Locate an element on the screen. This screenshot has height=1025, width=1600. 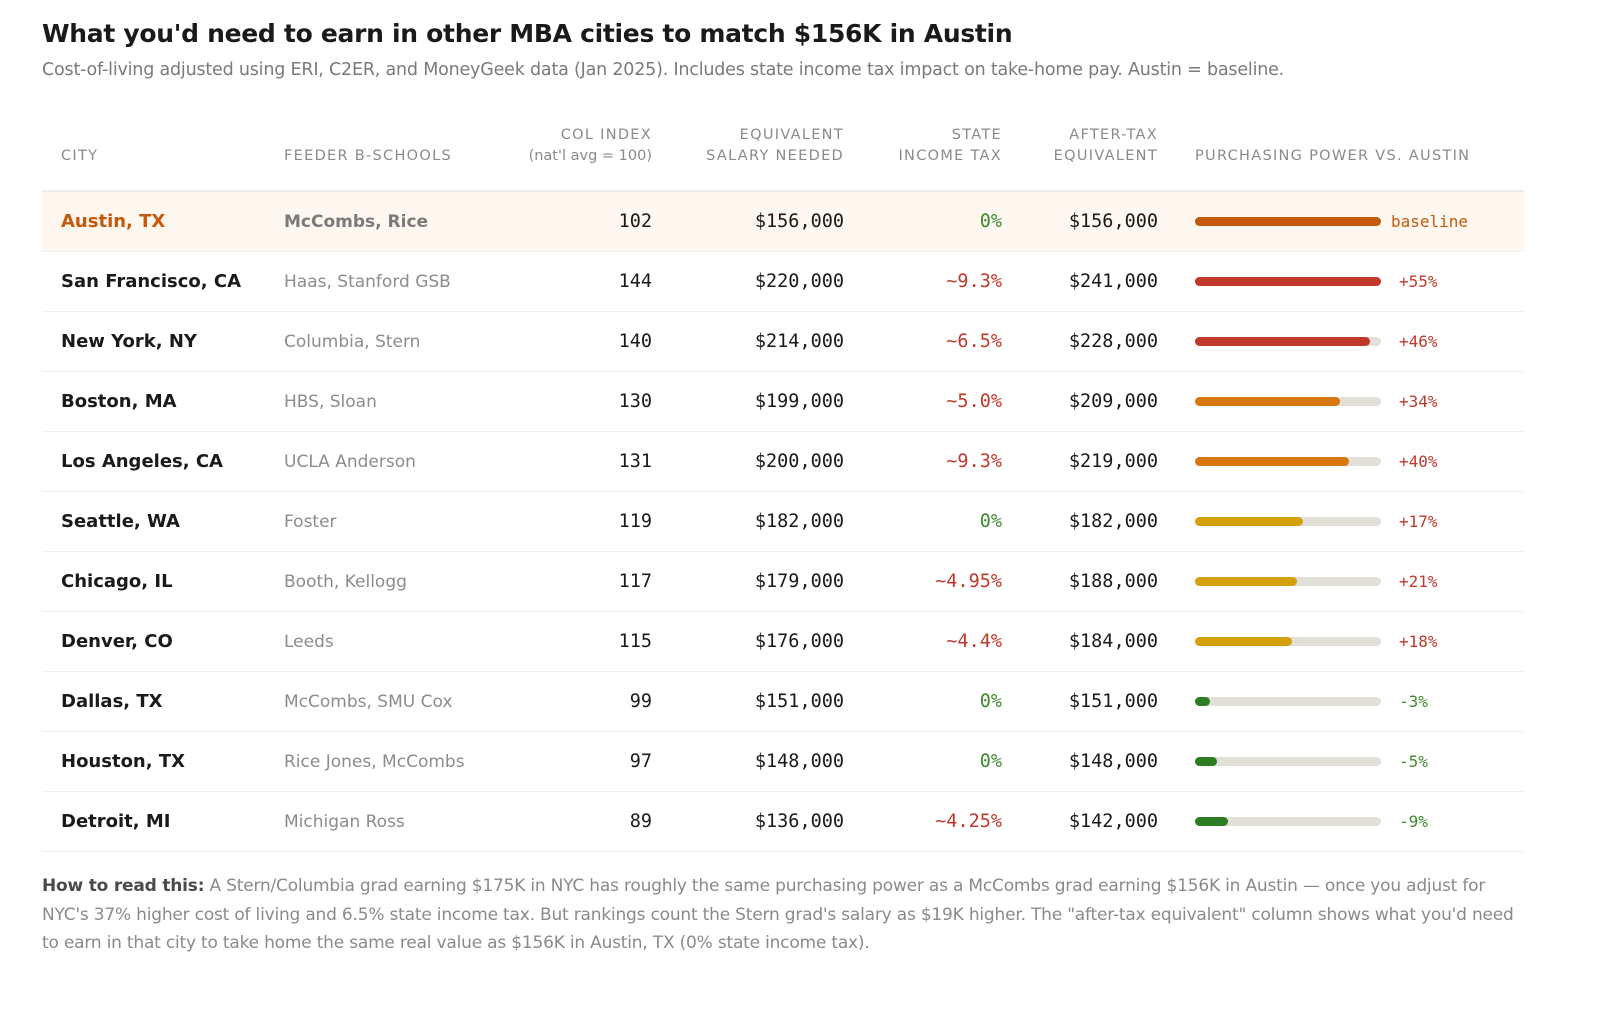
header-tax-line1: STATE is located at coordinates (976, 135).